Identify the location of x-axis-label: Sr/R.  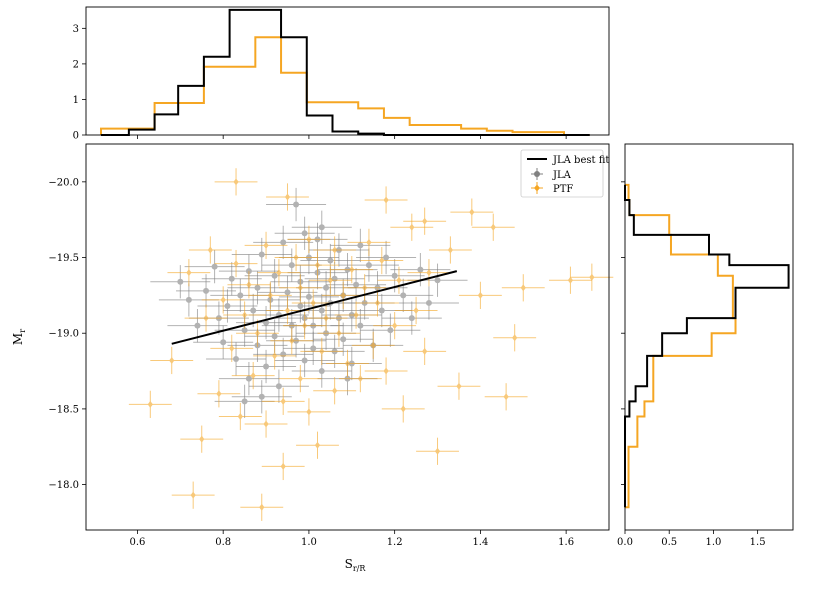
(356, 565).